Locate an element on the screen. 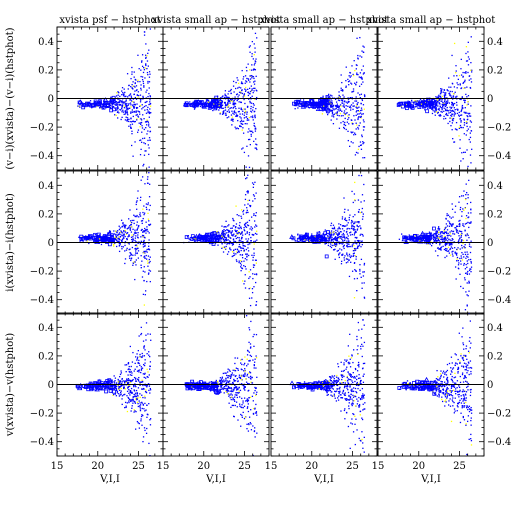 The height and width of the screenshot is (512, 512). column-title: xvista small ap − hstphot is located at coordinates (324, 20).